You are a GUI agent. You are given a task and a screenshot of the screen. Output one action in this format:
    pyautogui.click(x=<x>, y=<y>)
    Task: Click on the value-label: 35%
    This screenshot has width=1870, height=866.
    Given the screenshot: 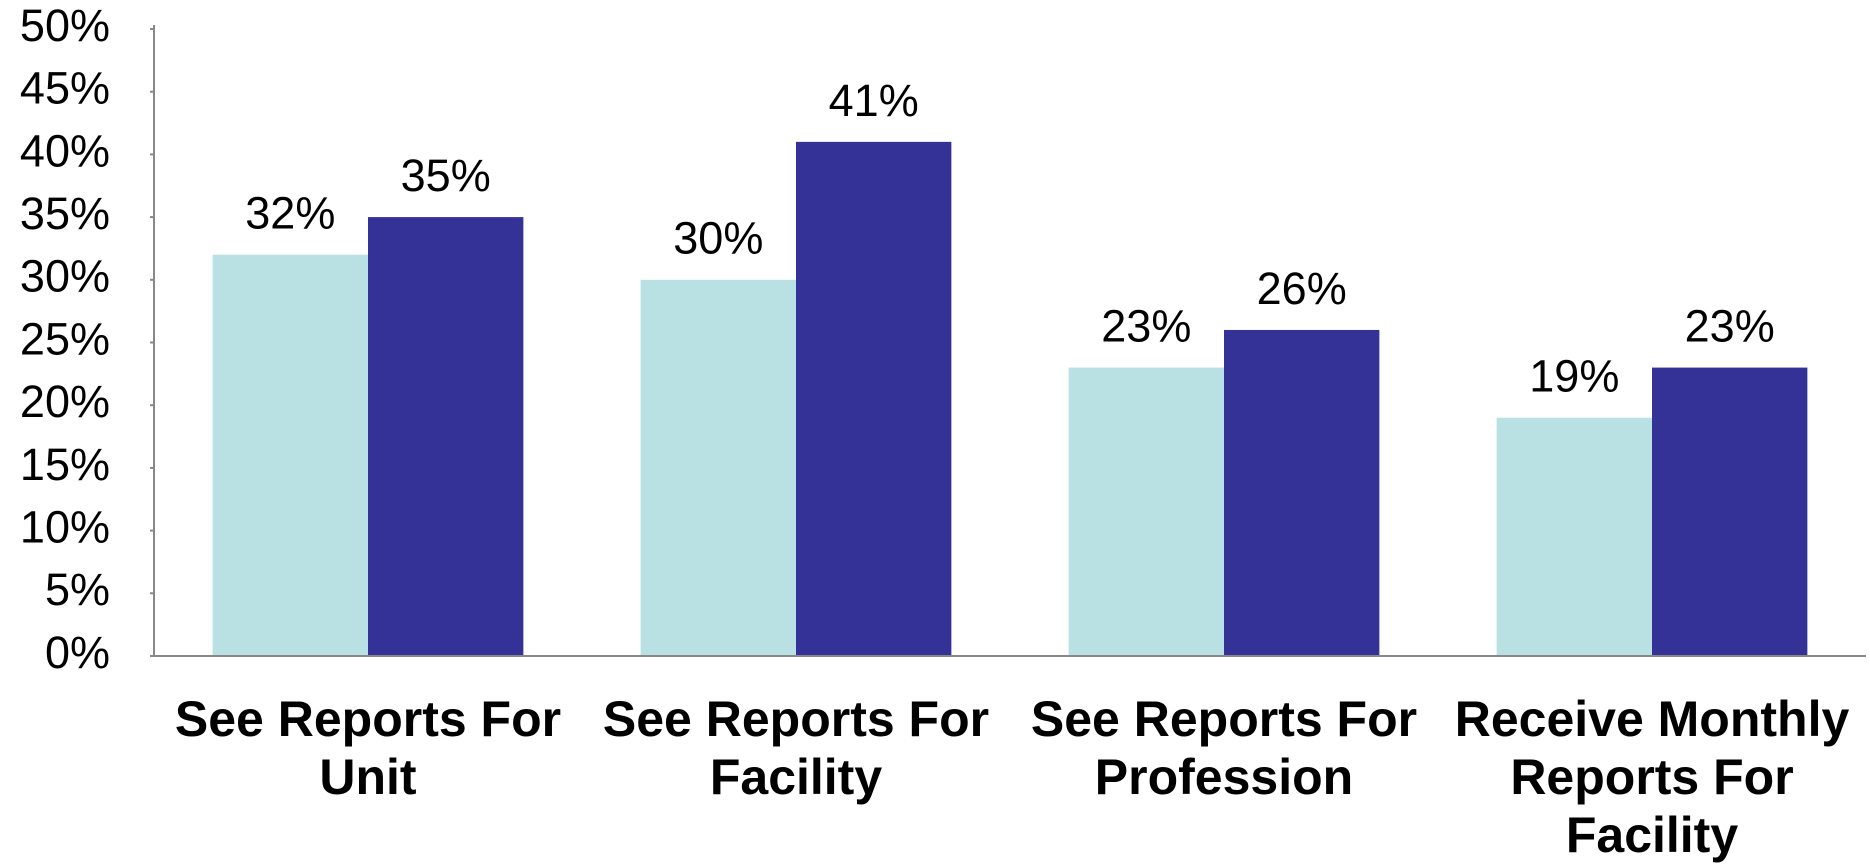 What is the action you would take?
    pyautogui.click(x=446, y=175)
    